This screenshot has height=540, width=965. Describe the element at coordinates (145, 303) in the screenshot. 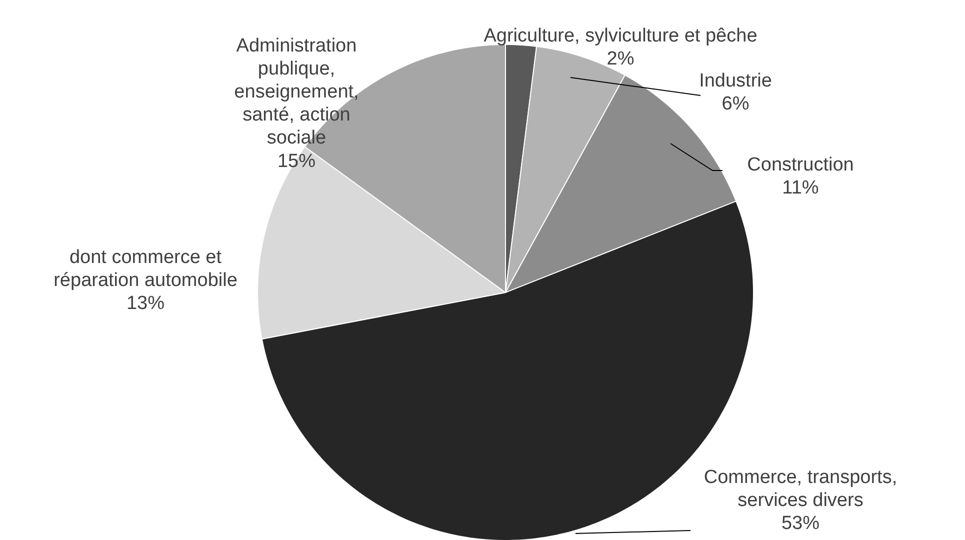

I see `data-label: 13%` at that location.